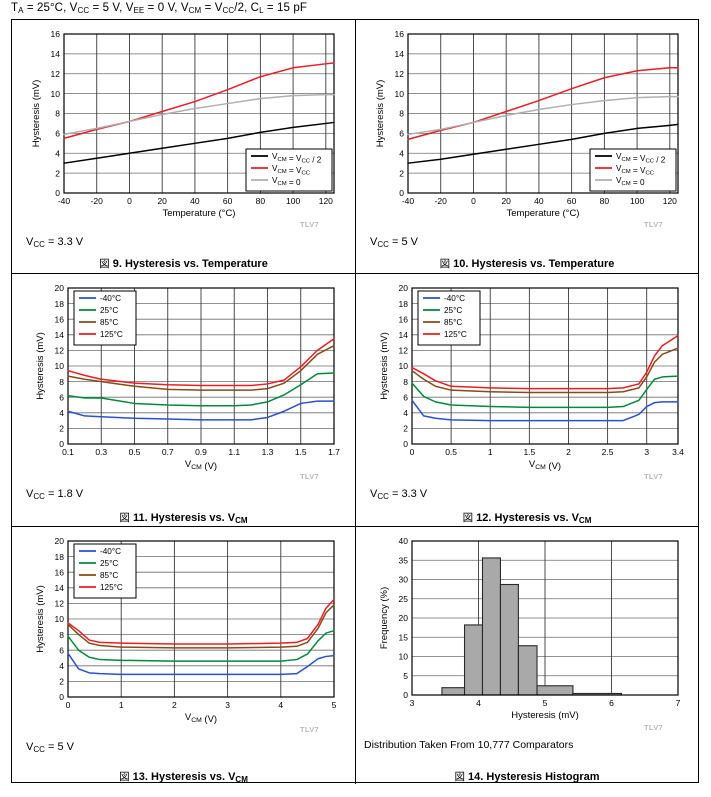 The height and width of the screenshot is (797, 711). What do you see at coordinates (293, 201) in the screenshot?
I see `svg-text: 100` at bounding box center [293, 201].